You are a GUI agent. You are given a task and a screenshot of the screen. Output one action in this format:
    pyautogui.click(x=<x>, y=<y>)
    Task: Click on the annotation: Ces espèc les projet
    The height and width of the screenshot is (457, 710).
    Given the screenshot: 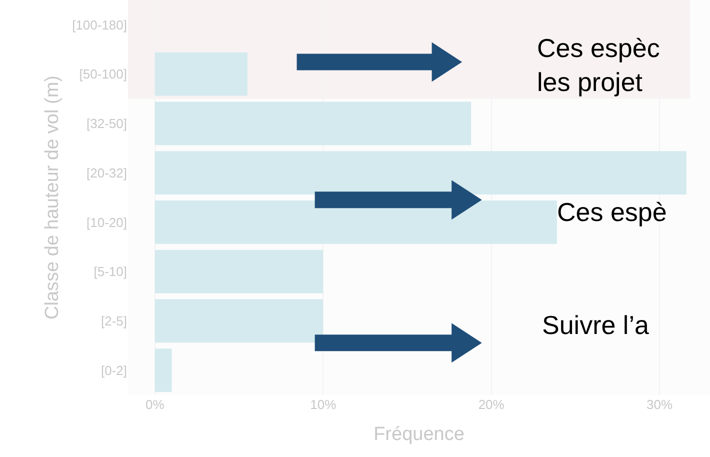 What is the action you would take?
    pyautogui.click(x=598, y=65)
    